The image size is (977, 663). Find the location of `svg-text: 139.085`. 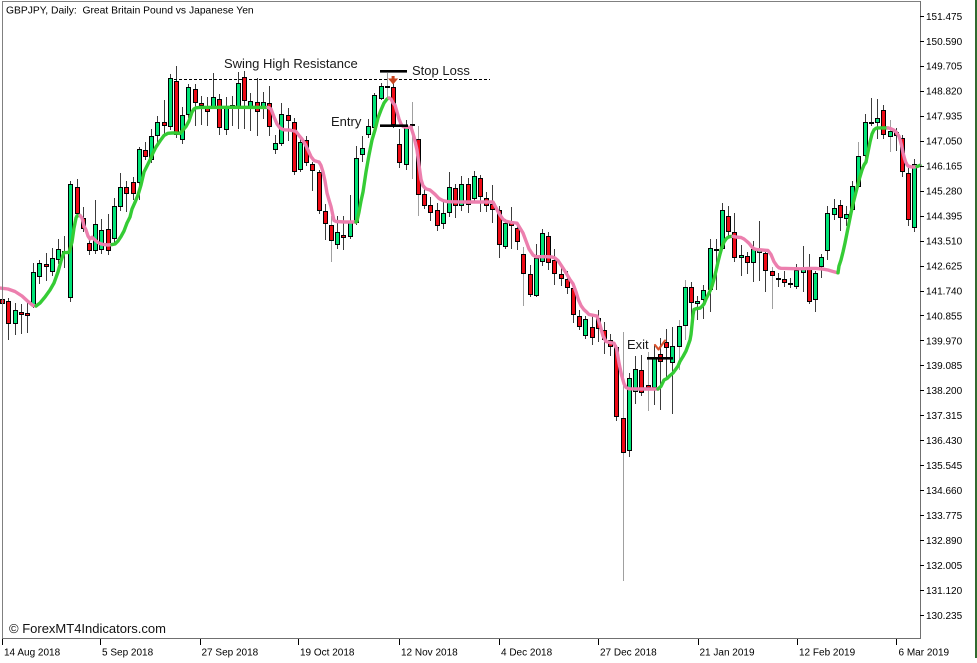

svg-text: 139.085 is located at coordinates (944, 366).